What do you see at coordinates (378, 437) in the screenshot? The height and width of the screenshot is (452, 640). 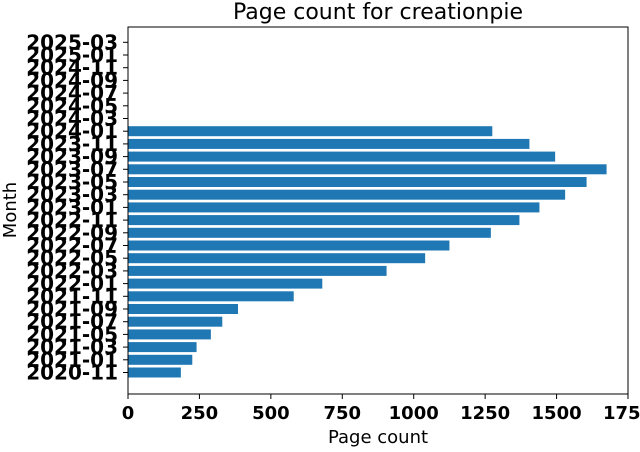 I see `x-axis-label: Page count` at bounding box center [378, 437].